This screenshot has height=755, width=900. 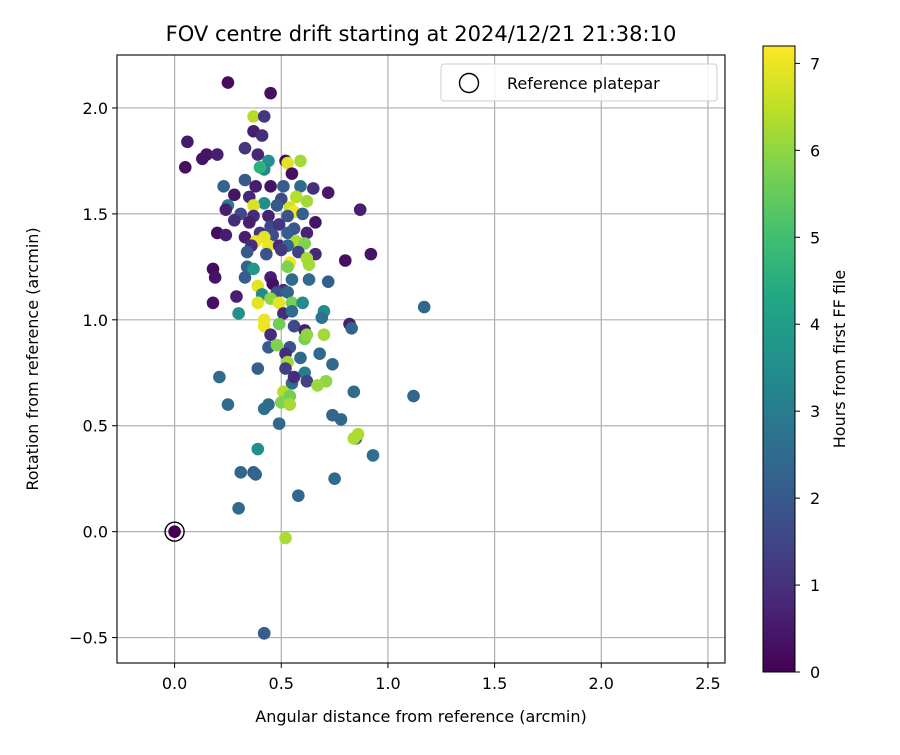 I want to click on reference-marker, so click(x=174, y=531).